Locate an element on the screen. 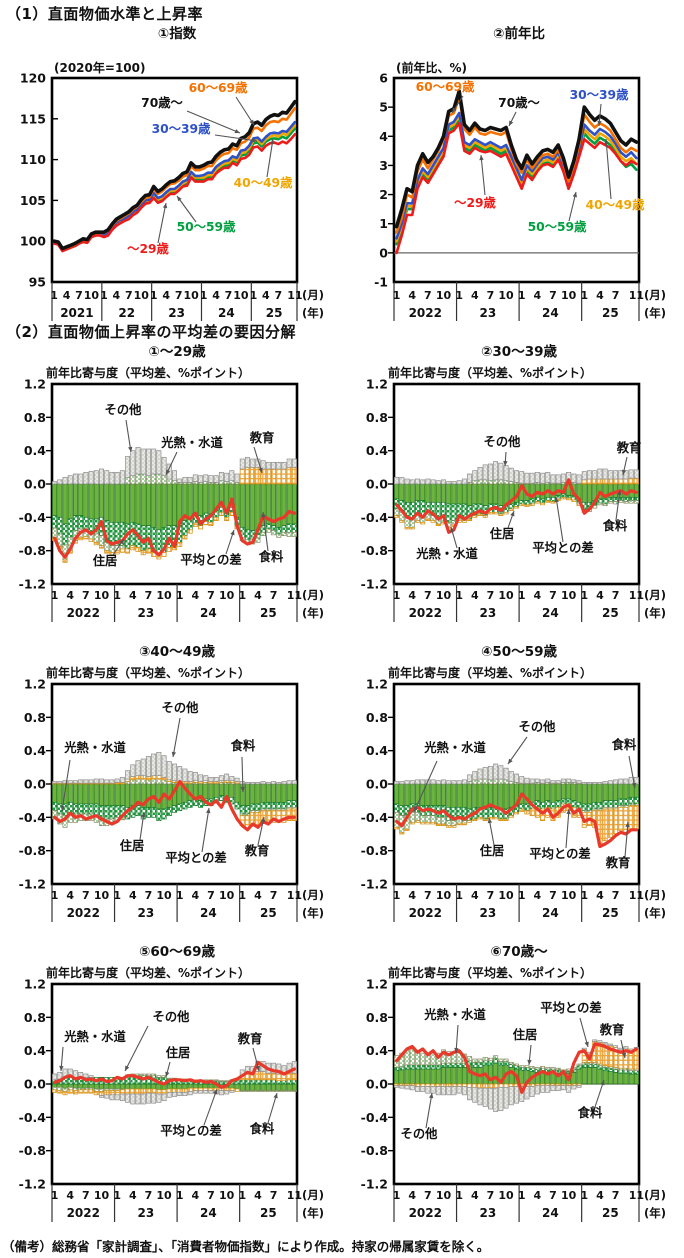  y-tick-label: 1.2 is located at coordinates (35, 384).